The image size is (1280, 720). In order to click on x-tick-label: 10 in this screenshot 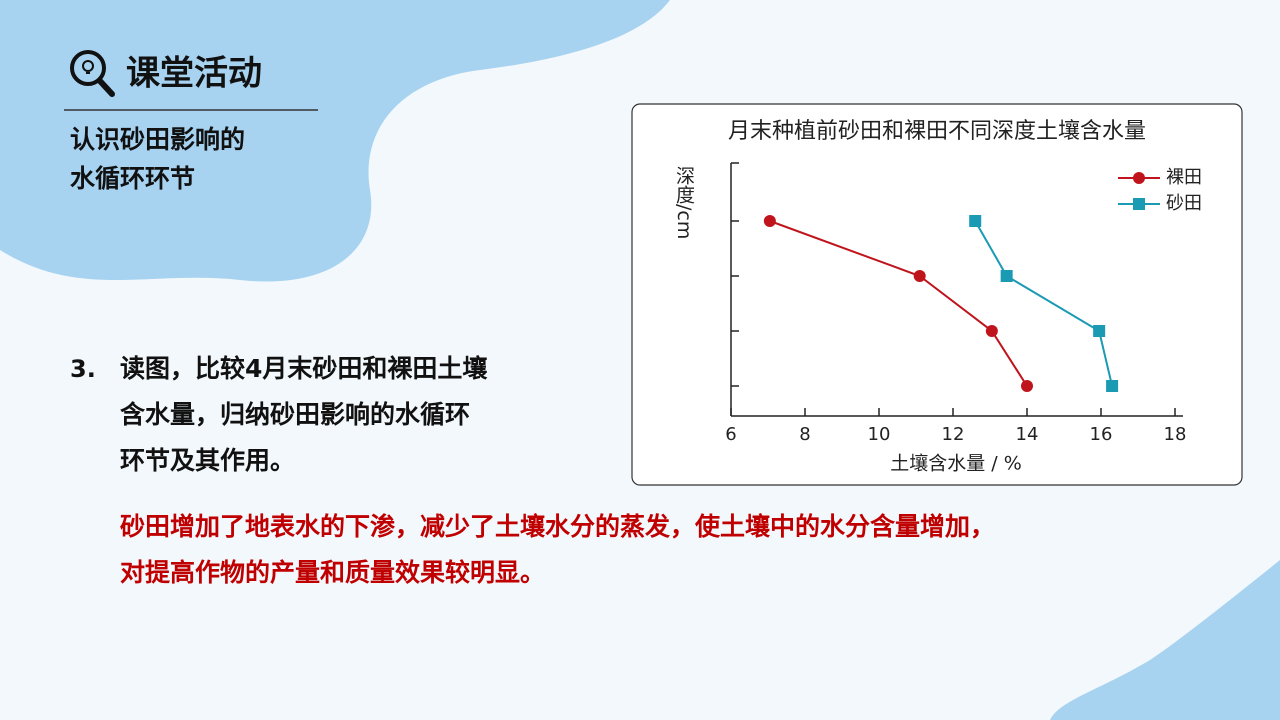, I will do `click(879, 434)`.